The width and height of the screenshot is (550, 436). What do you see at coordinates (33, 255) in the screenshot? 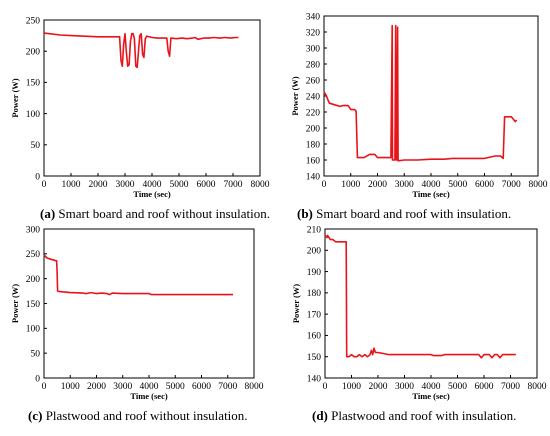
I see `y-tick-label-c: 250` at bounding box center [33, 255].